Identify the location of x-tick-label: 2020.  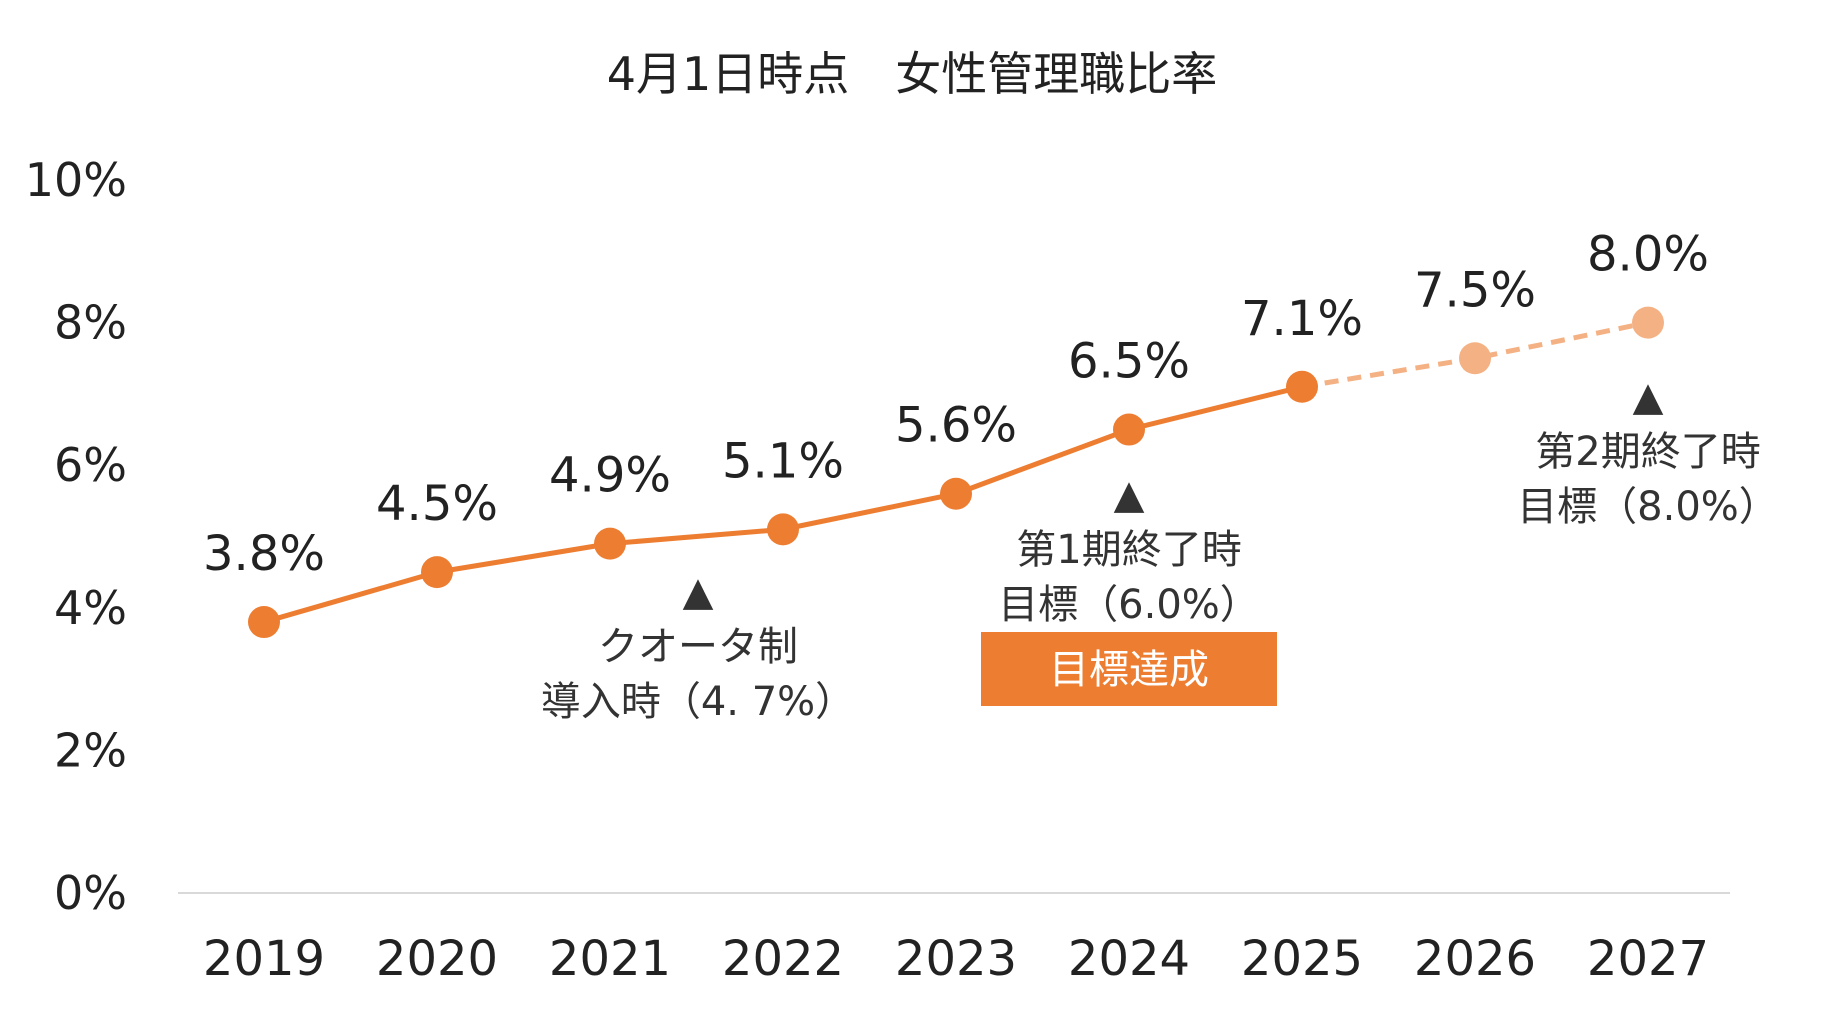
(437, 959).